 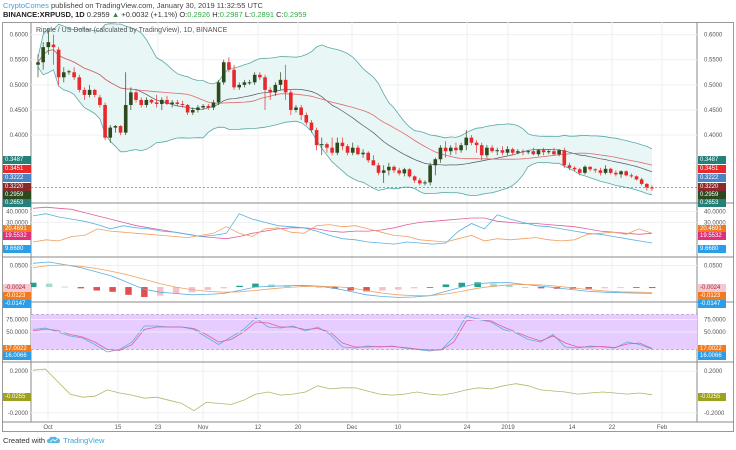 I want to click on oscillator, so click(x=342, y=390).